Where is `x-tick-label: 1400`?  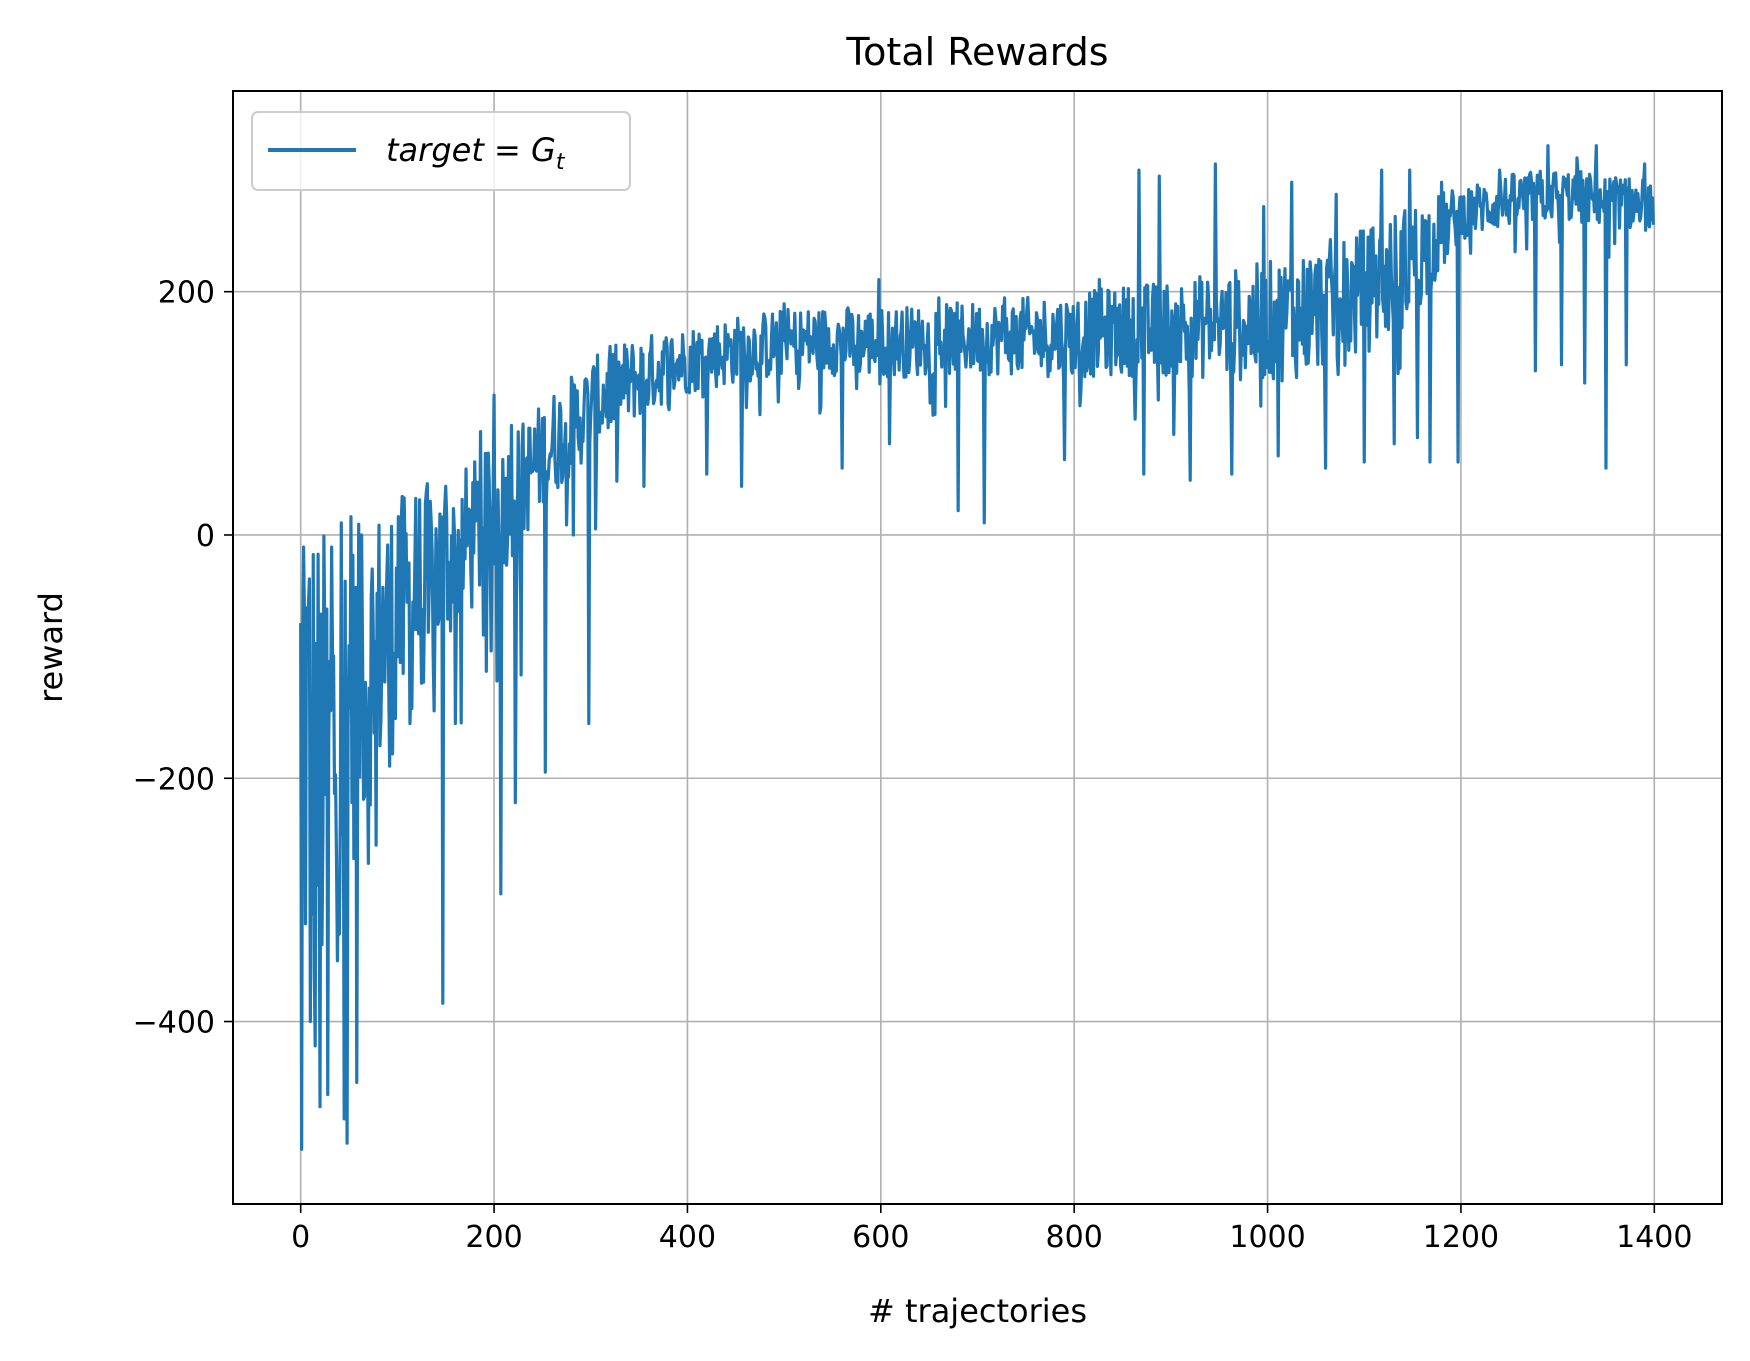
x-tick-label: 1400 is located at coordinates (1654, 1237).